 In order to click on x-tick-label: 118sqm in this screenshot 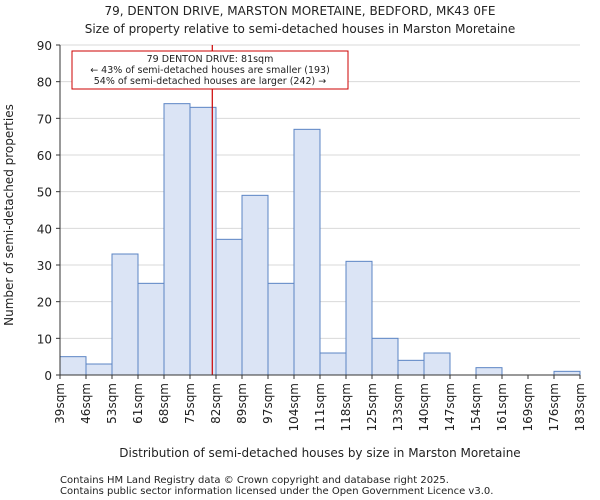, I will do `click(346, 407)`.